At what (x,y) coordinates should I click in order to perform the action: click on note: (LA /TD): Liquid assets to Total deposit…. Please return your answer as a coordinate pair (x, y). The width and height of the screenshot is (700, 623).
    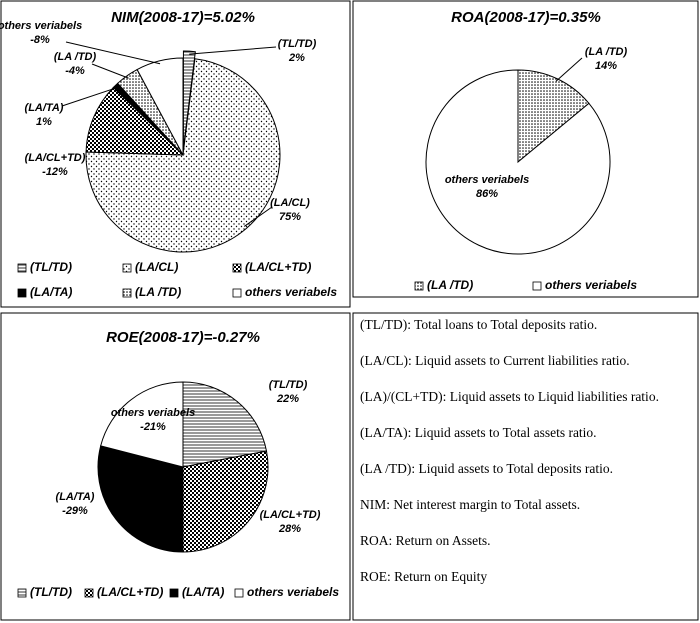
    Looking at the image, I should click on (487, 468).